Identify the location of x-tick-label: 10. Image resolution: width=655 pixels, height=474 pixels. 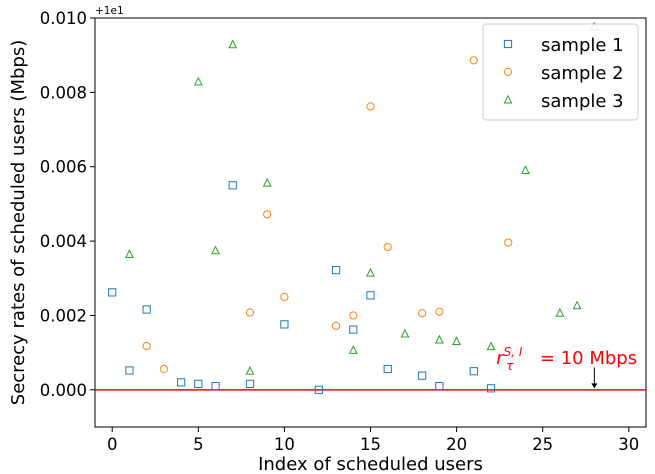
(284, 444).